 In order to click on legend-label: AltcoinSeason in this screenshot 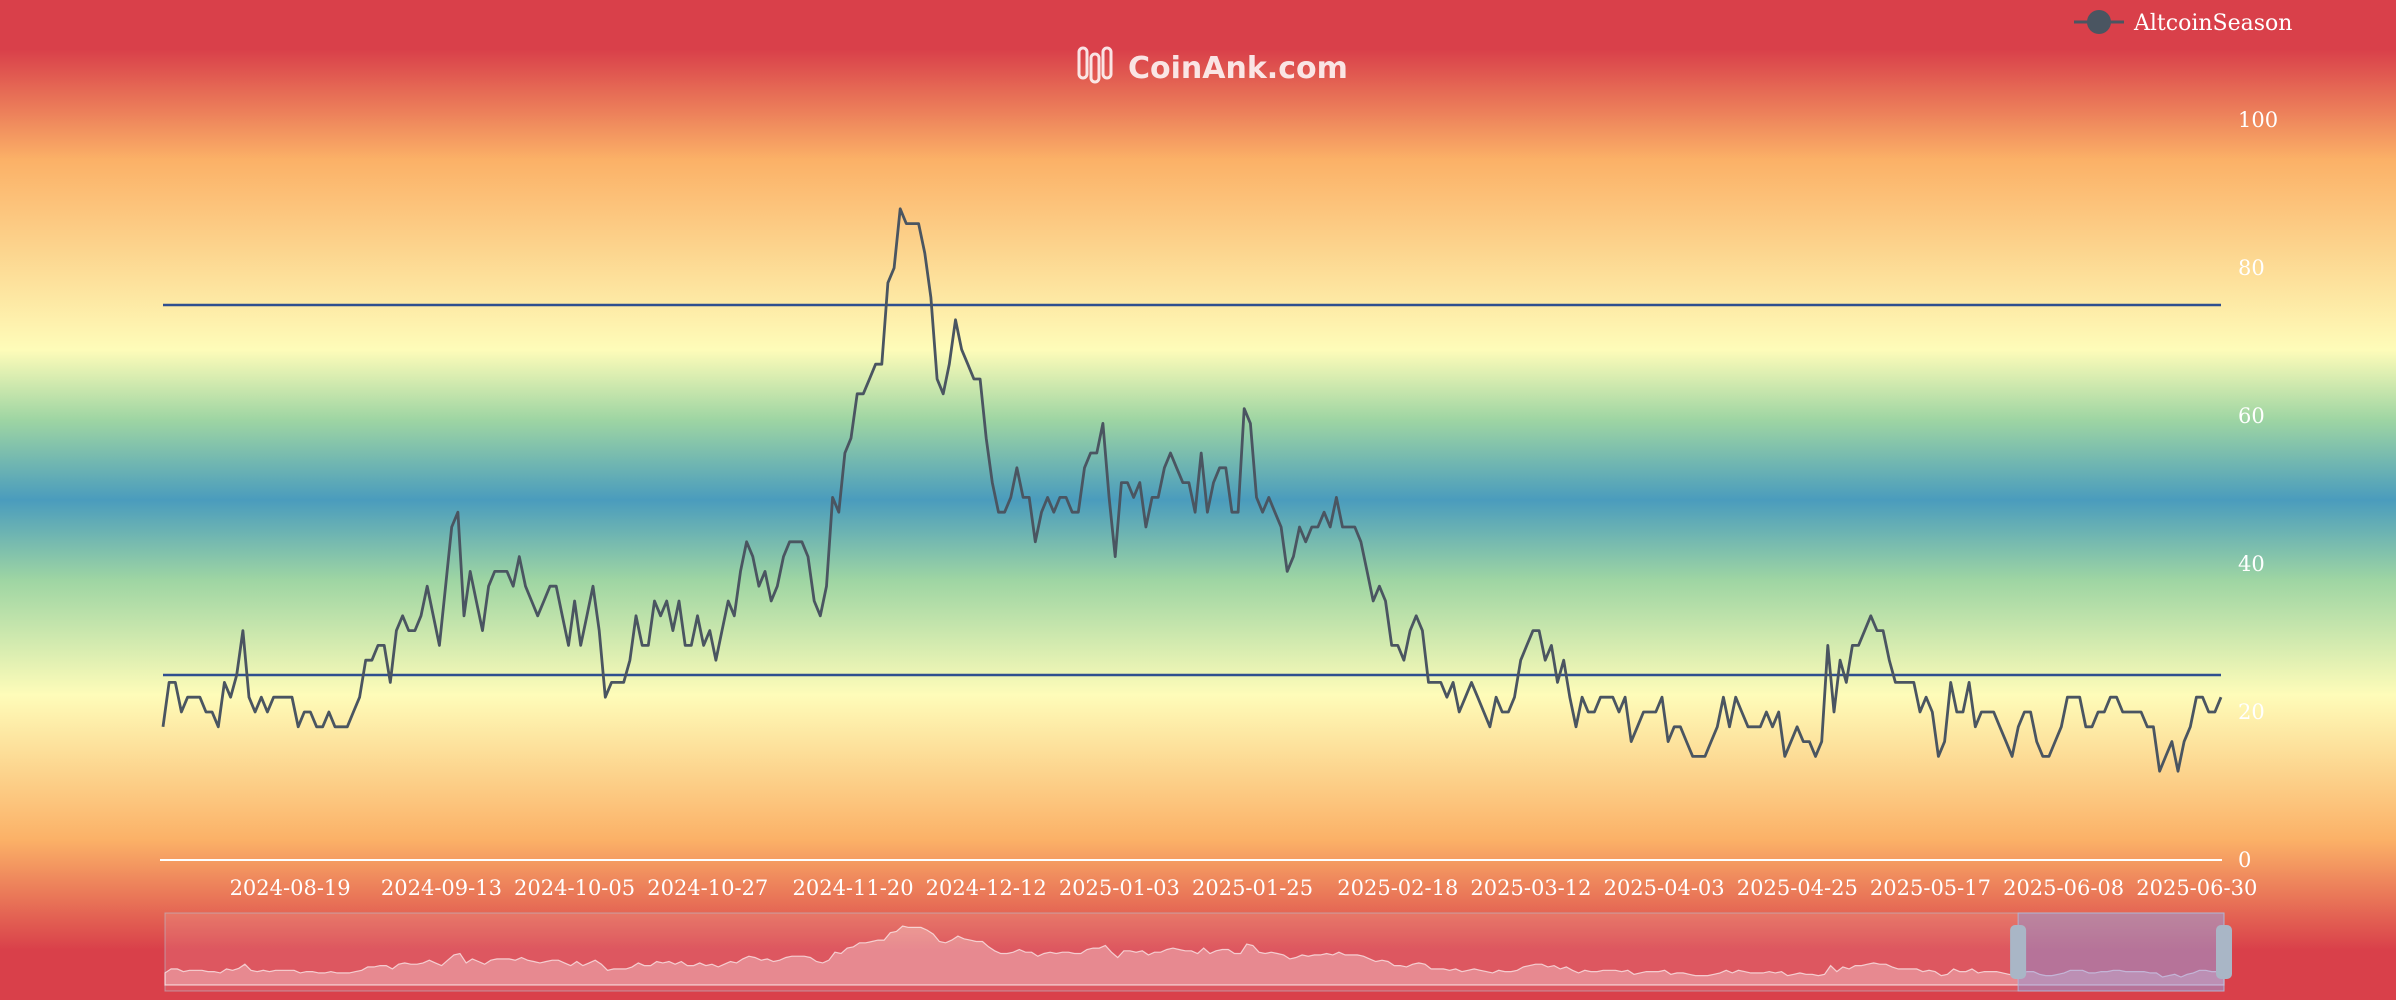, I will do `click(2212, 23)`.